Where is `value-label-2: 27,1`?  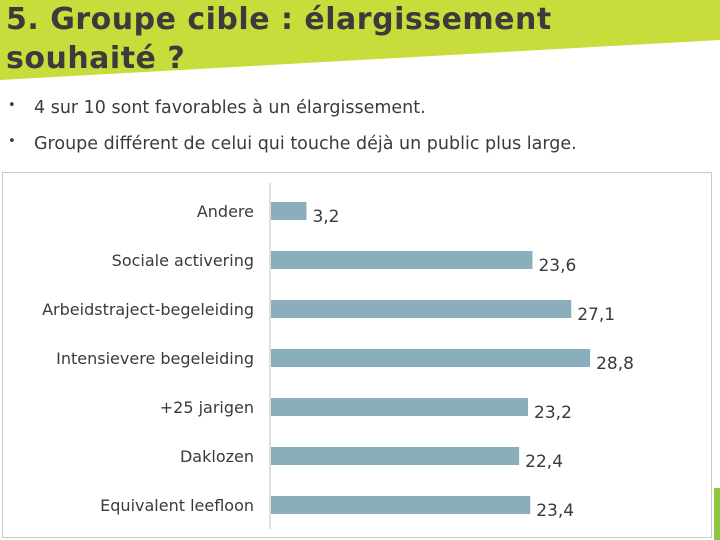 value-label-2: 27,1 is located at coordinates (596, 315).